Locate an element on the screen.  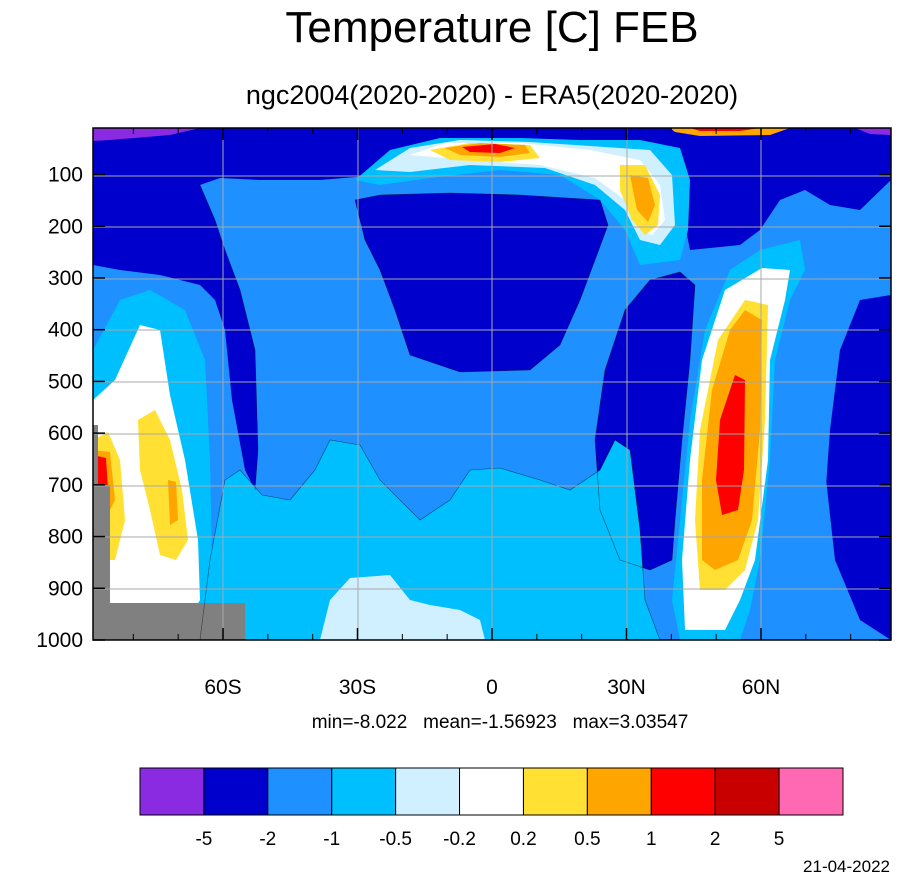
contour-band-sh-orange2 is located at coordinates (173, 502).